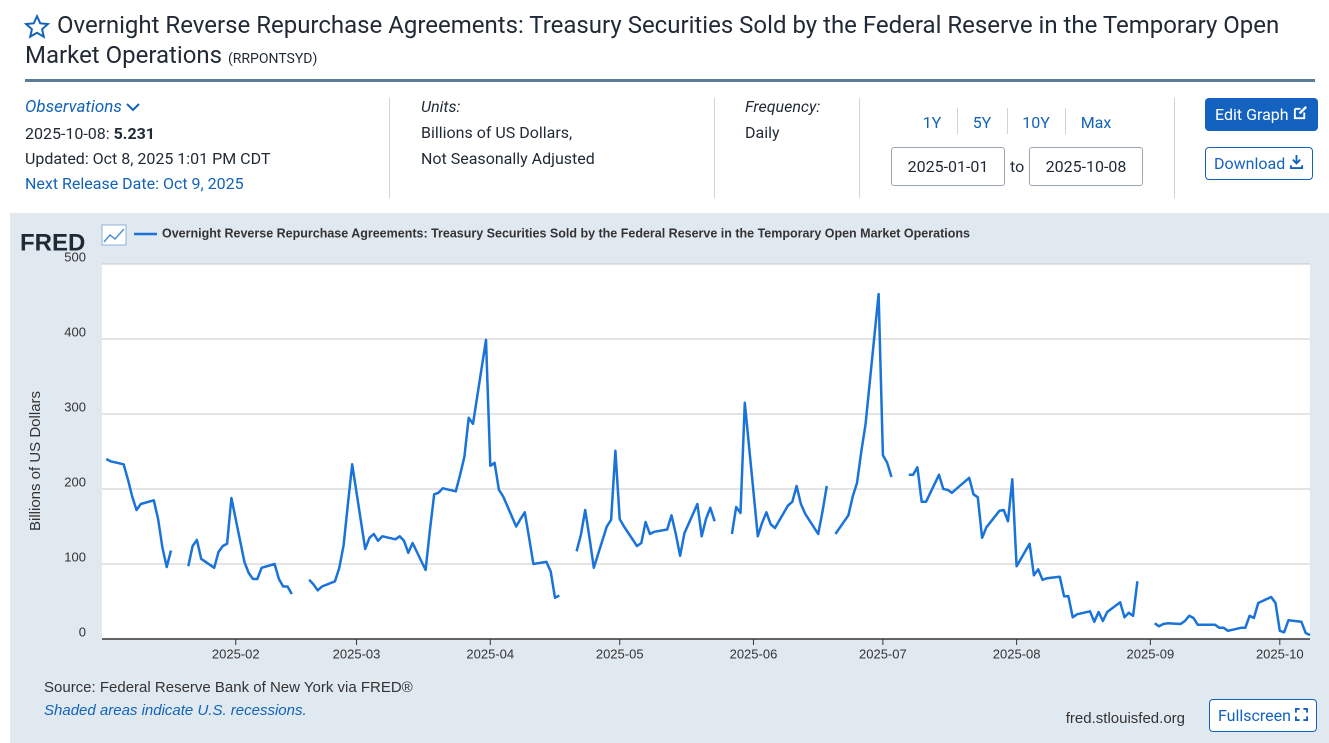 This screenshot has width=1329, height=743. Describe the element at coordinates (73, 107) in the screenshot. I see `observations-label: Observations` at that location.